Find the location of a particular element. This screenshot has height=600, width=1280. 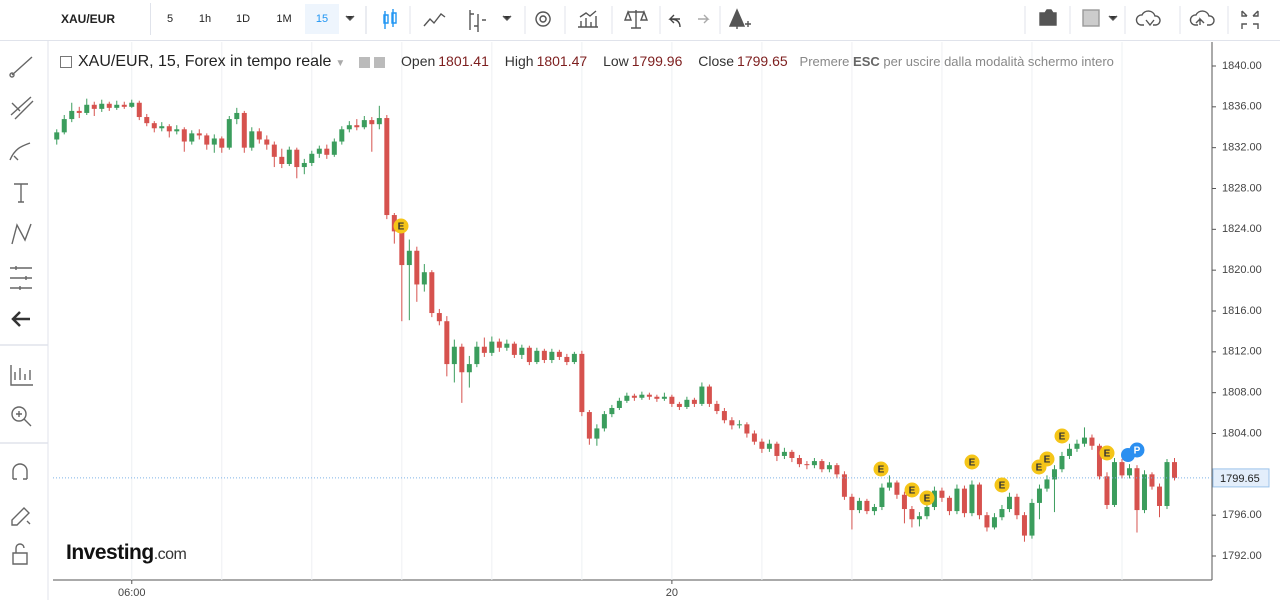

text-tool is located at coordinates (21, 193).